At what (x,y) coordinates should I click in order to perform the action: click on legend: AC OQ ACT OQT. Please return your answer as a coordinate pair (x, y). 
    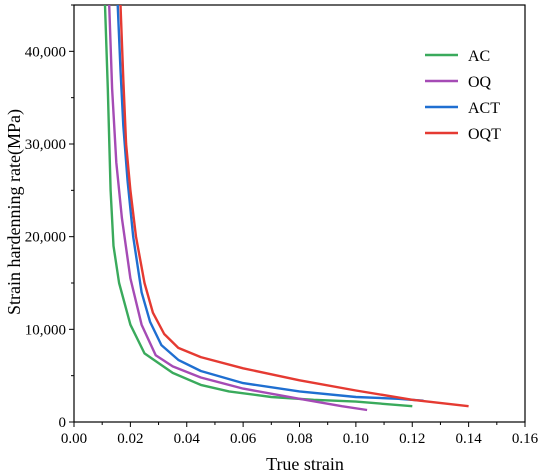
    Looking at the image, I should click on (463, 95).